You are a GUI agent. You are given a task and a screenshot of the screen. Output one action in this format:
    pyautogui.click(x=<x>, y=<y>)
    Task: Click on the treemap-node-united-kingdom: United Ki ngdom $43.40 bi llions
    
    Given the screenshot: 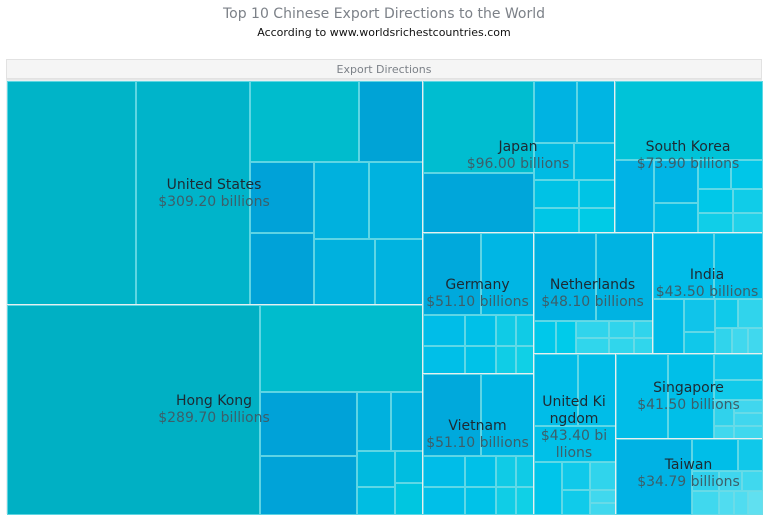 What is the action you would take?
    pyautogui.click(x=574, y=434)
    